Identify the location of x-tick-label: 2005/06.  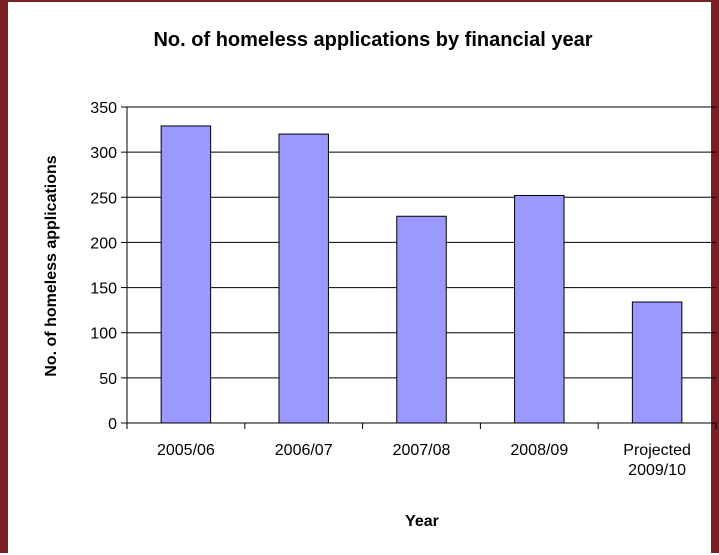
(186, 450).